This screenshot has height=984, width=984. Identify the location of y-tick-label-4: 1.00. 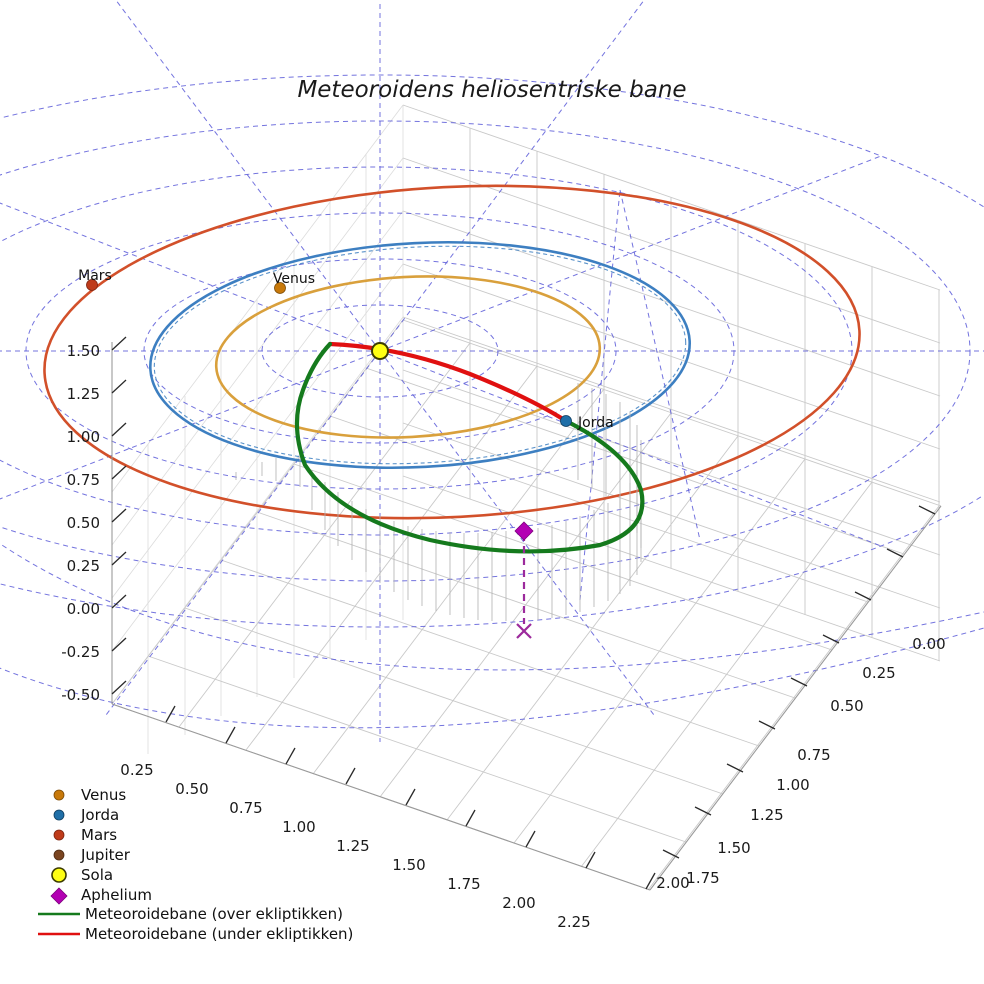
(792, 785).